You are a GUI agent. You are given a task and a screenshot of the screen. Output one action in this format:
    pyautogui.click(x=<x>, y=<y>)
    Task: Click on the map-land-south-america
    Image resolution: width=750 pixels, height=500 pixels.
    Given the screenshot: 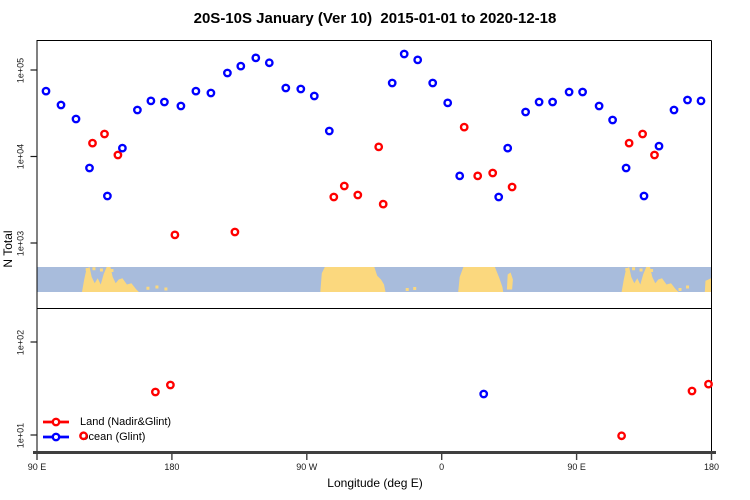 What is the action you would take?
    pyautogui.click(x=353, y=279)
    